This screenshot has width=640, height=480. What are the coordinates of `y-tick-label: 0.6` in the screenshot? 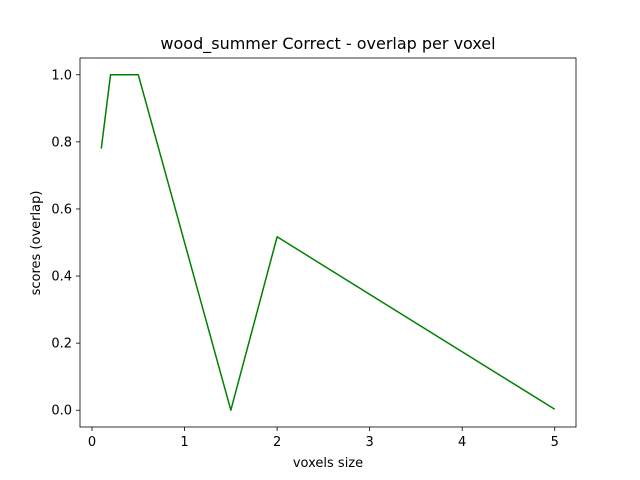 It's located at (61, 209).